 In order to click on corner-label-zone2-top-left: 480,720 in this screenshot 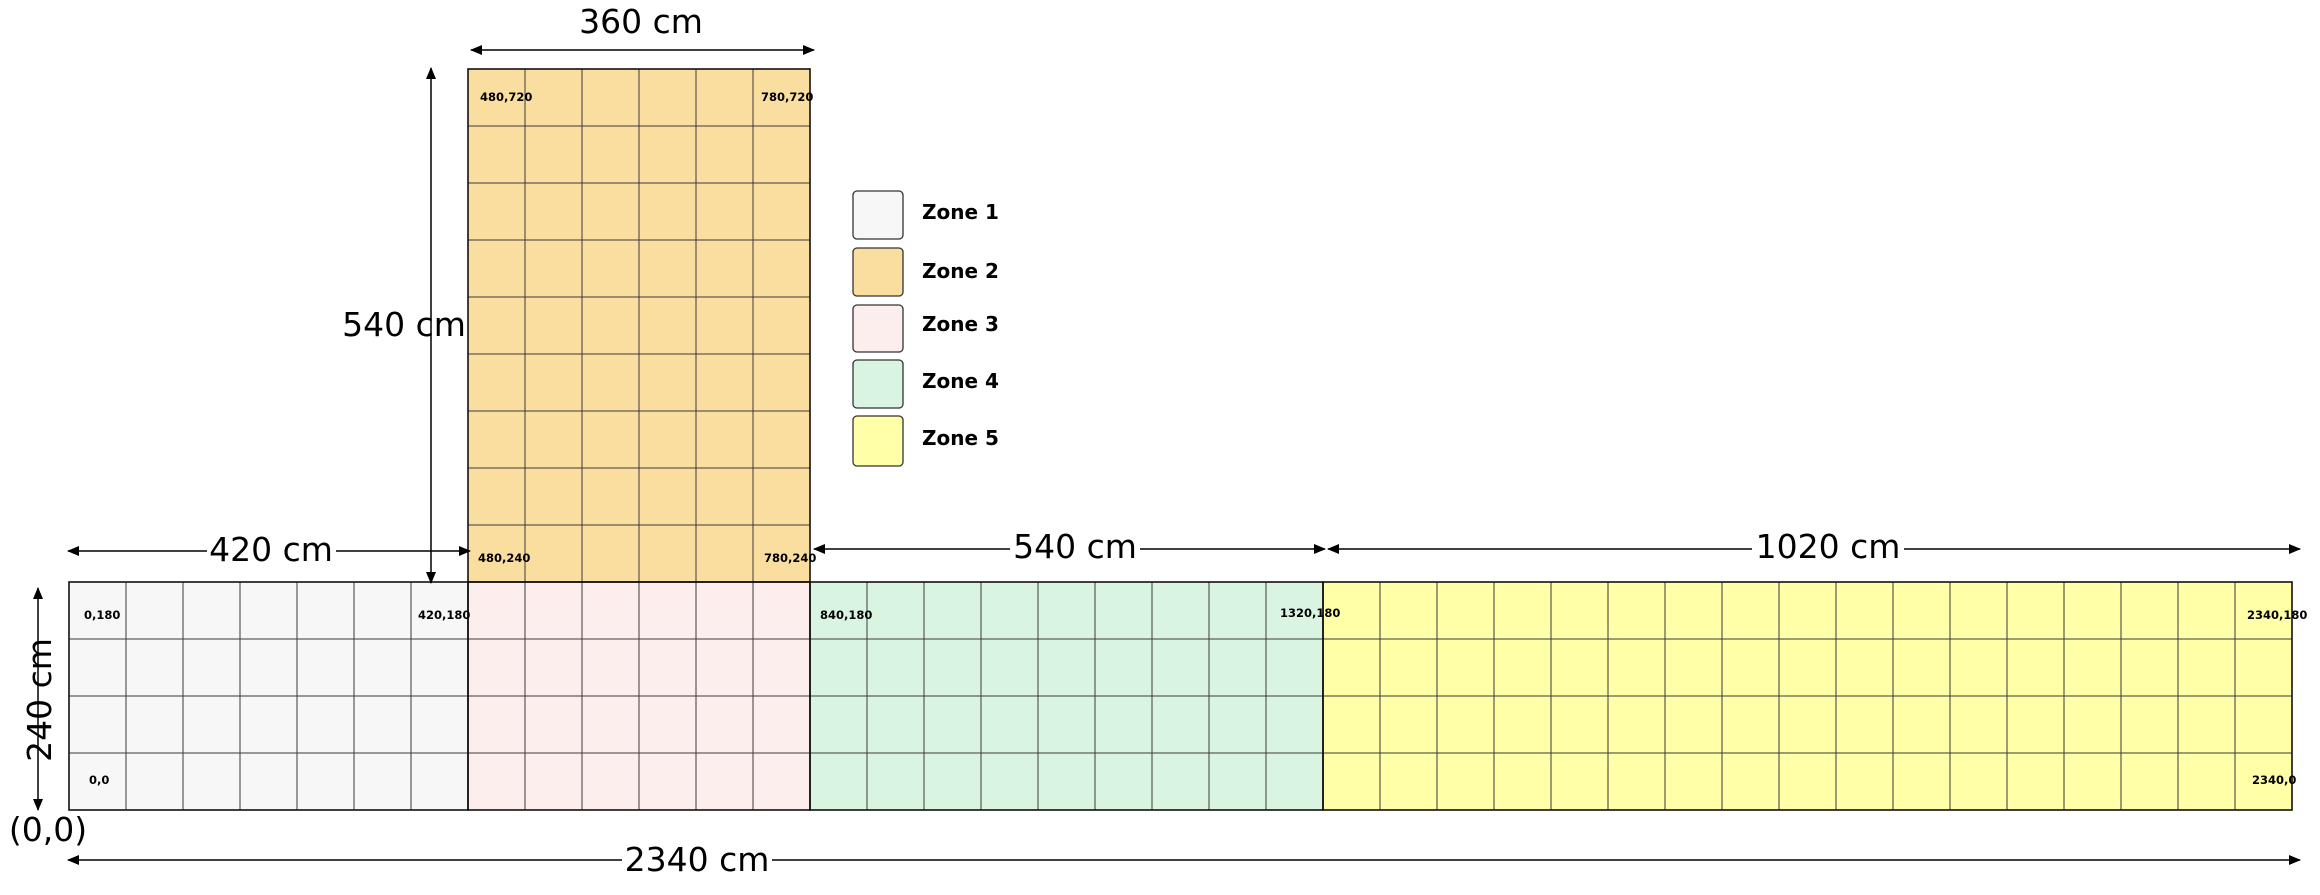, I will do `click(506, 97)`.